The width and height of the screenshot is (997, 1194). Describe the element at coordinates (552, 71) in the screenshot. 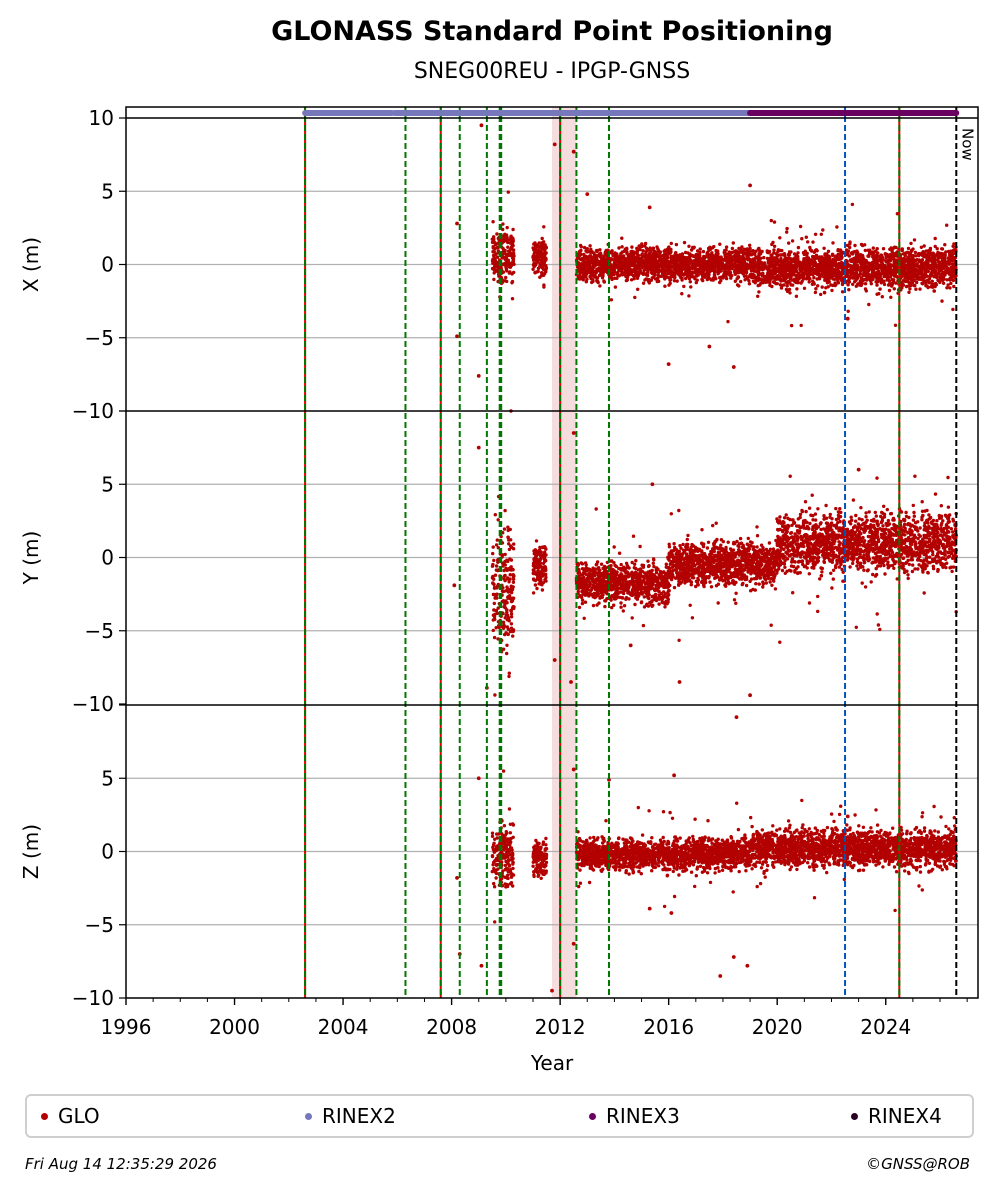

I see `chart-subtitle: SNEG00REU - IPGP-GNSS` at that location.